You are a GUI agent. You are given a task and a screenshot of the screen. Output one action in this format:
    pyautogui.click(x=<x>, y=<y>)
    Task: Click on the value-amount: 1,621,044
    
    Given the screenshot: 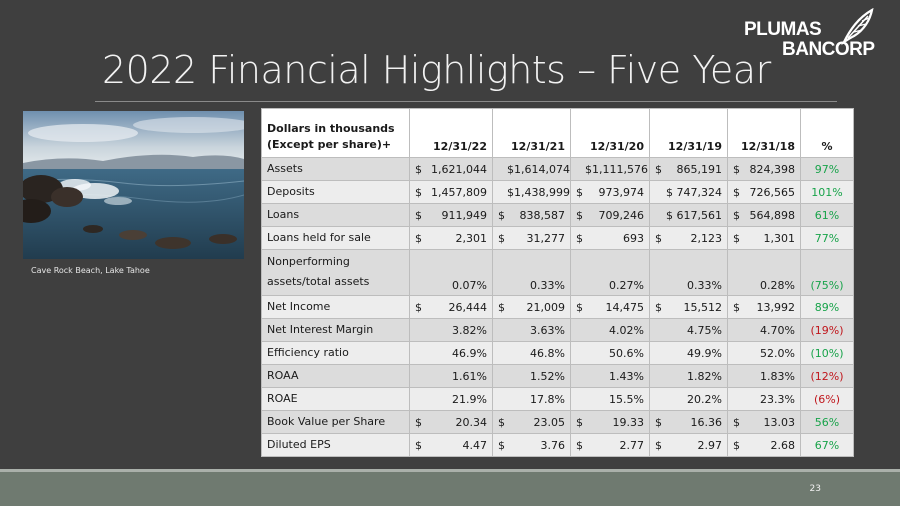 What is the action you would take?
    pyautogui.click(x=459, y=169)
    